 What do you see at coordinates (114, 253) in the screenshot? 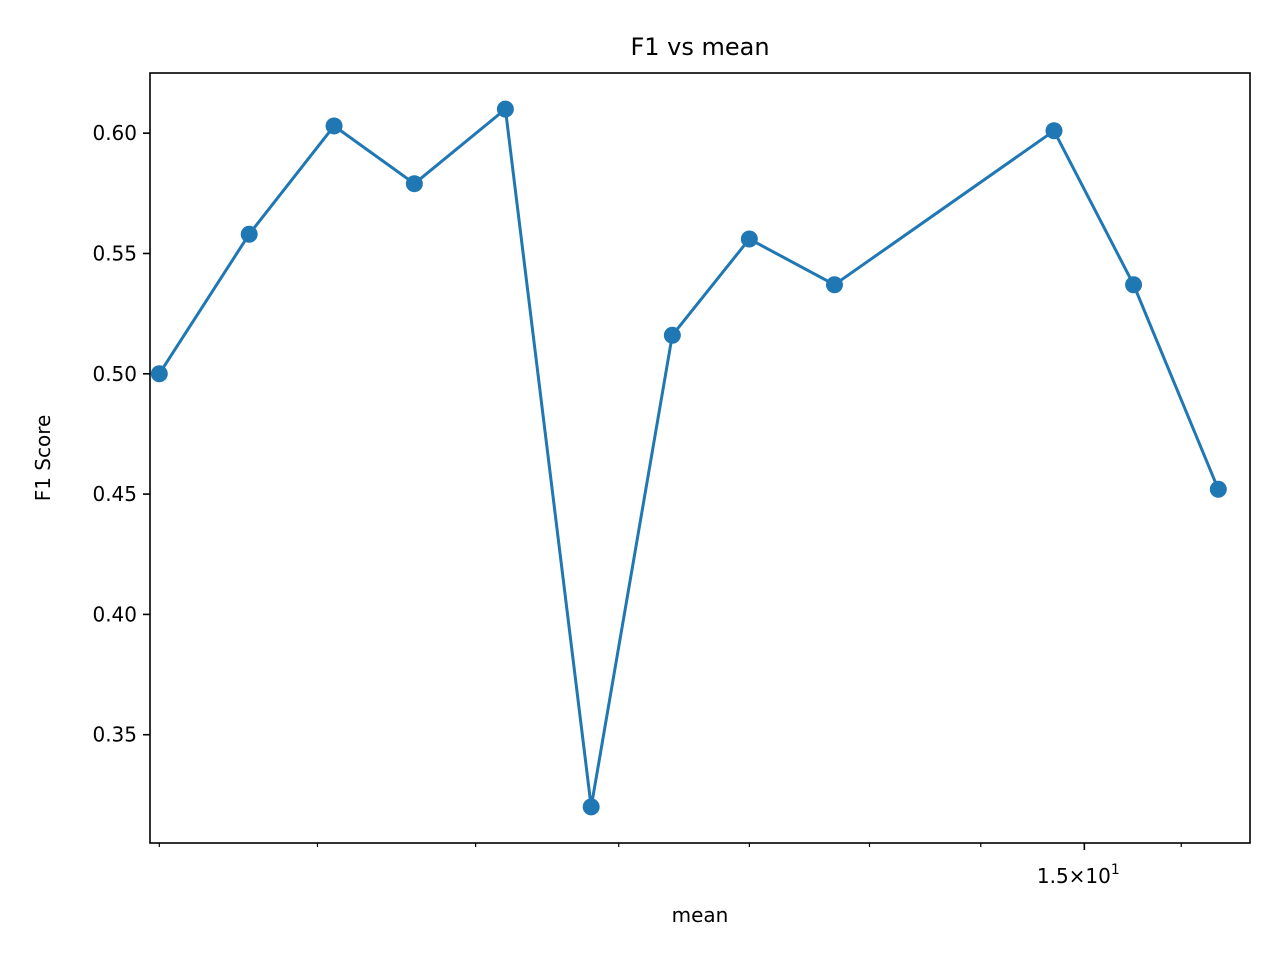
I see `y-tick-label: 0.55` at bounding box center [114, 253].